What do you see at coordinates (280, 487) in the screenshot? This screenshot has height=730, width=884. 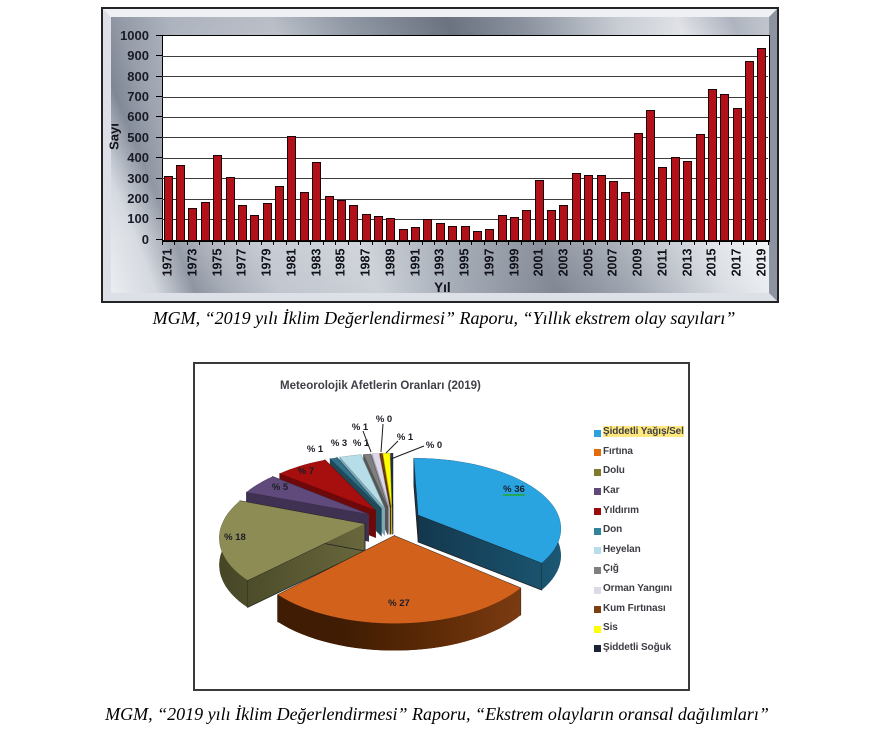 I see `svg-text: % 5` at bounding box center [280, 487].